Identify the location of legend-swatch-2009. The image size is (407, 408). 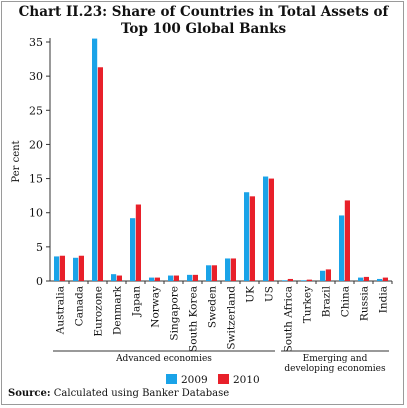
(171, 379).